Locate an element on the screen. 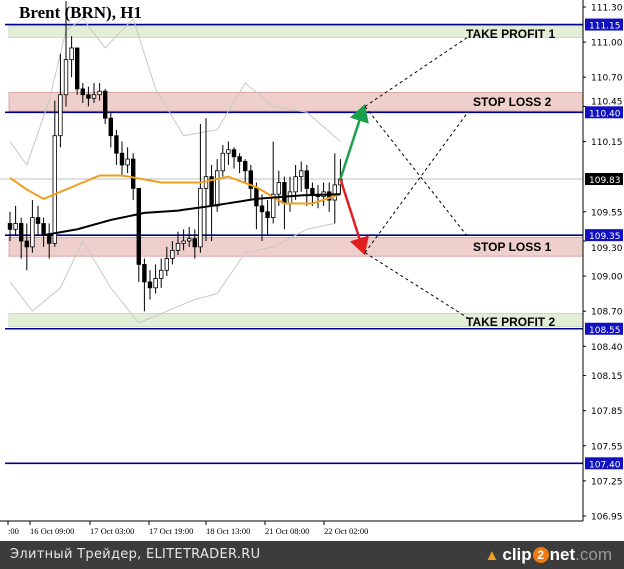  clip2net-logo: ▲ clip 2 net .com is located at coordinates (548, 554).